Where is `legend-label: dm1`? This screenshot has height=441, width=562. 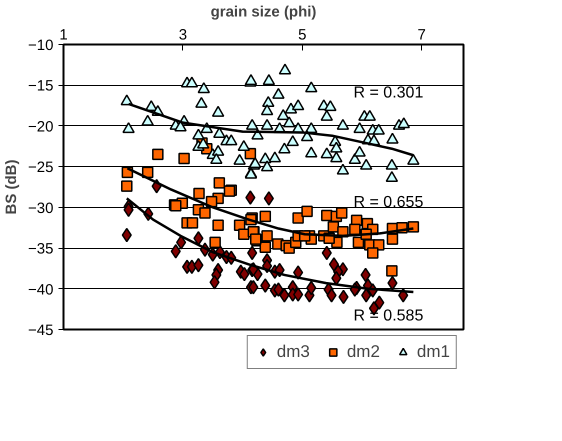 legend-label: dm1 is located at coordinates (433, 352).